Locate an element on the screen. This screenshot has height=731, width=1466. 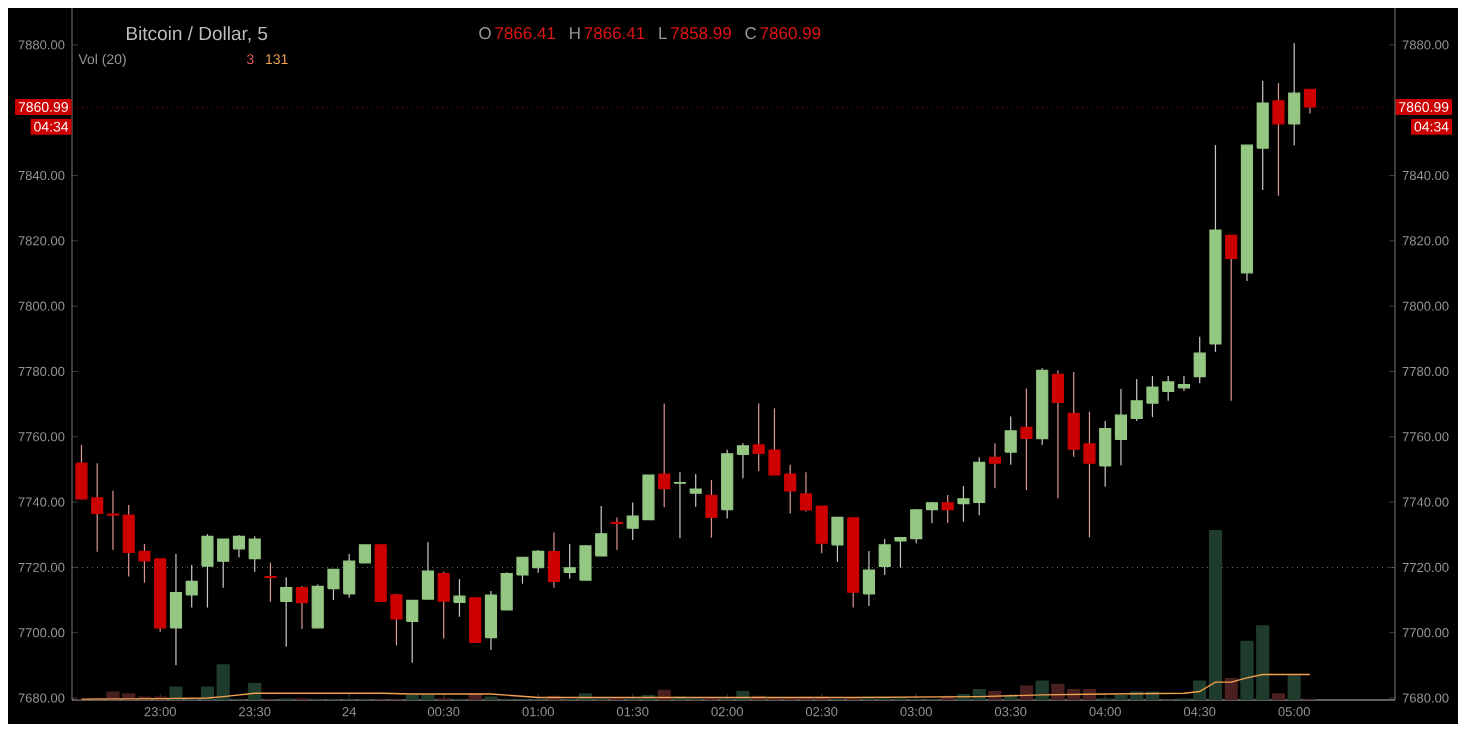
x-tick-label: 02:30 is located at coordinates (821, 712).